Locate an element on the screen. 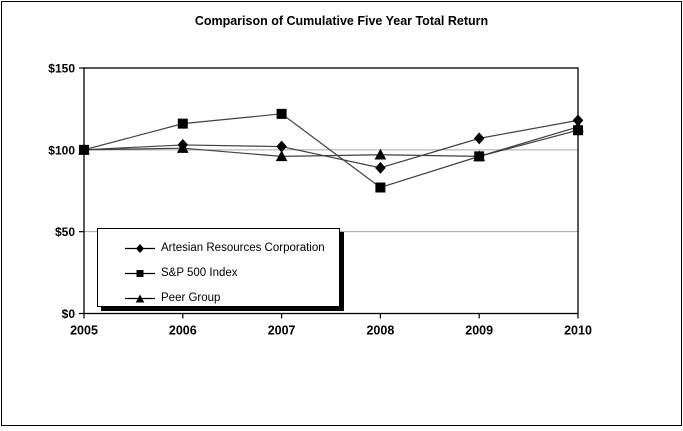  triangle-legend-icon is located at coordinates (140, 298).